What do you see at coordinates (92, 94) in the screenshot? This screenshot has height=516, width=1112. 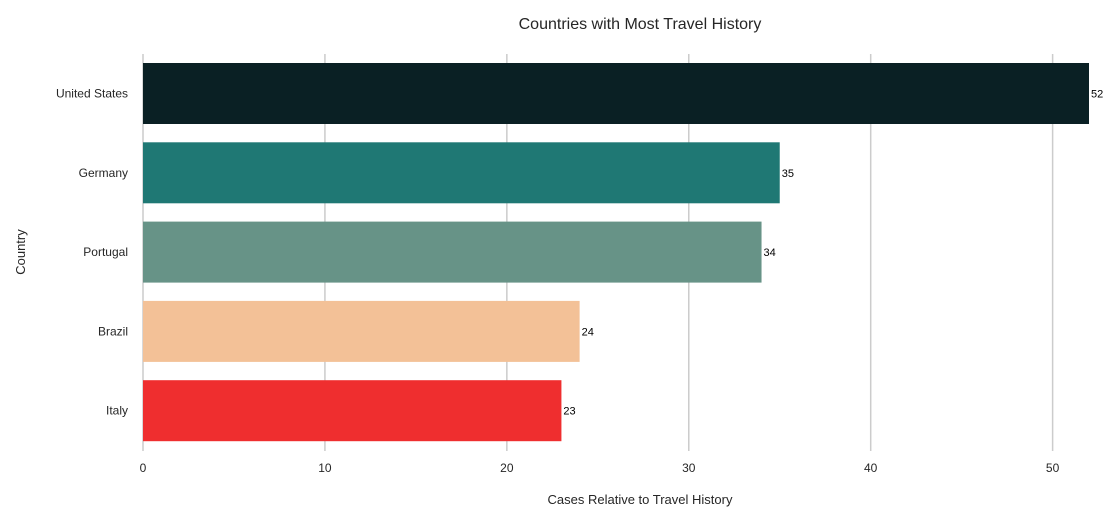 I see `y-tick-label: United States` at bounding box center [92, 94].